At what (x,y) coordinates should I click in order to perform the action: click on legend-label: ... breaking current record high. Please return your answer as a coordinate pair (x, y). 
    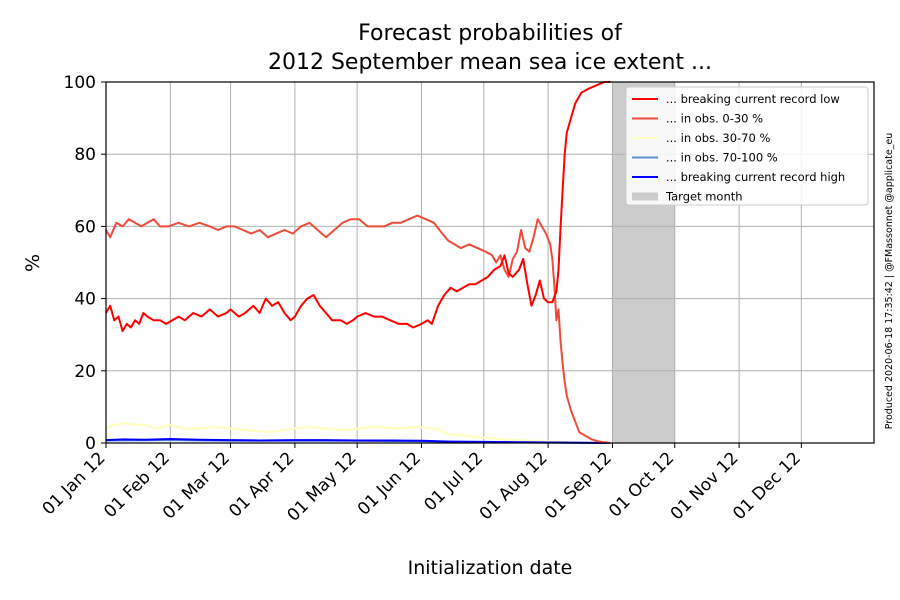
    Looking at the image, I should click on (755, 177).